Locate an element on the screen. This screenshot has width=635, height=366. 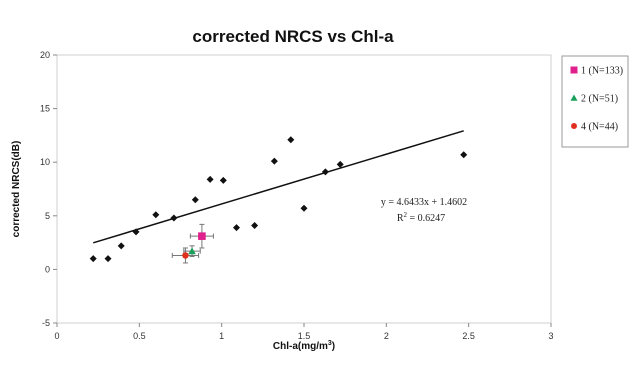
legend-label: 4 (N=44) is located at coordinates (599, 127).